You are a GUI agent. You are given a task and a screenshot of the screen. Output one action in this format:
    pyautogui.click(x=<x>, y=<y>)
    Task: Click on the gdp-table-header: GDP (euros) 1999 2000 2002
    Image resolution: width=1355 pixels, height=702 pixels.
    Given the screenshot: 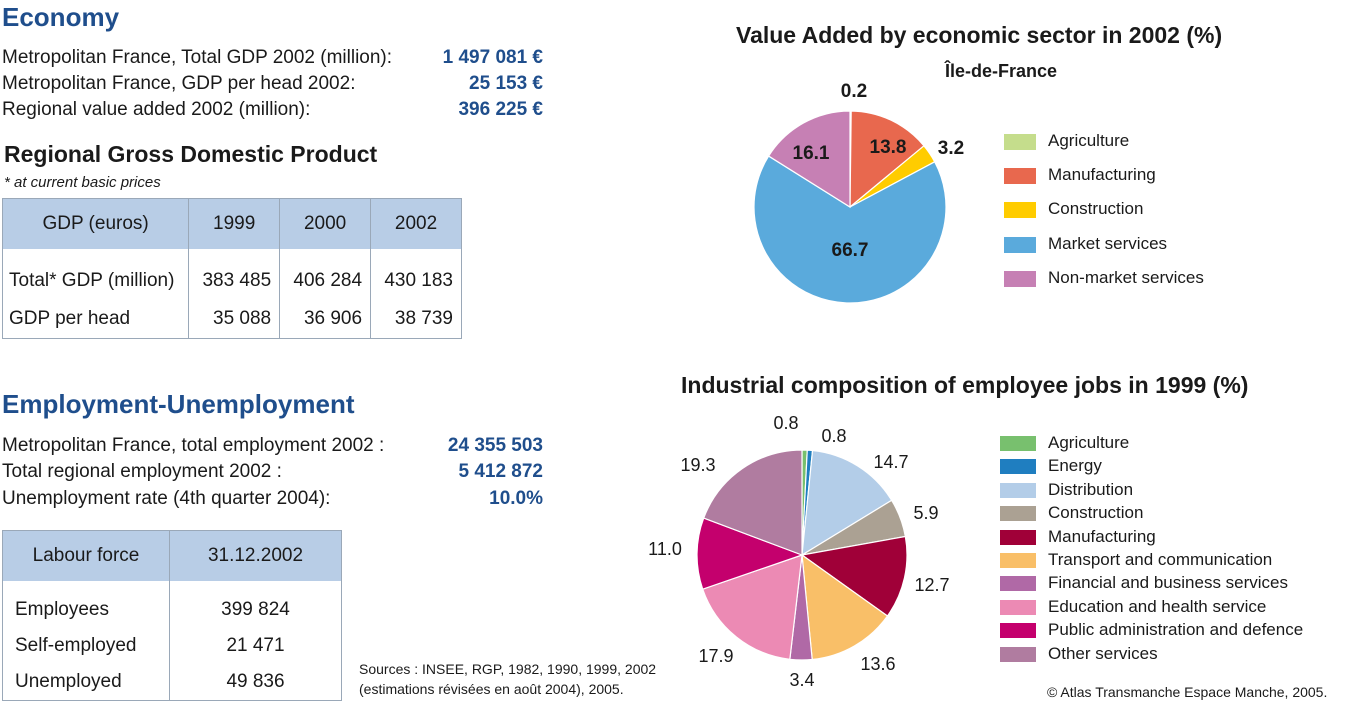 What is the action you would take?
    pyautogui.click(x=232, y=223)
    